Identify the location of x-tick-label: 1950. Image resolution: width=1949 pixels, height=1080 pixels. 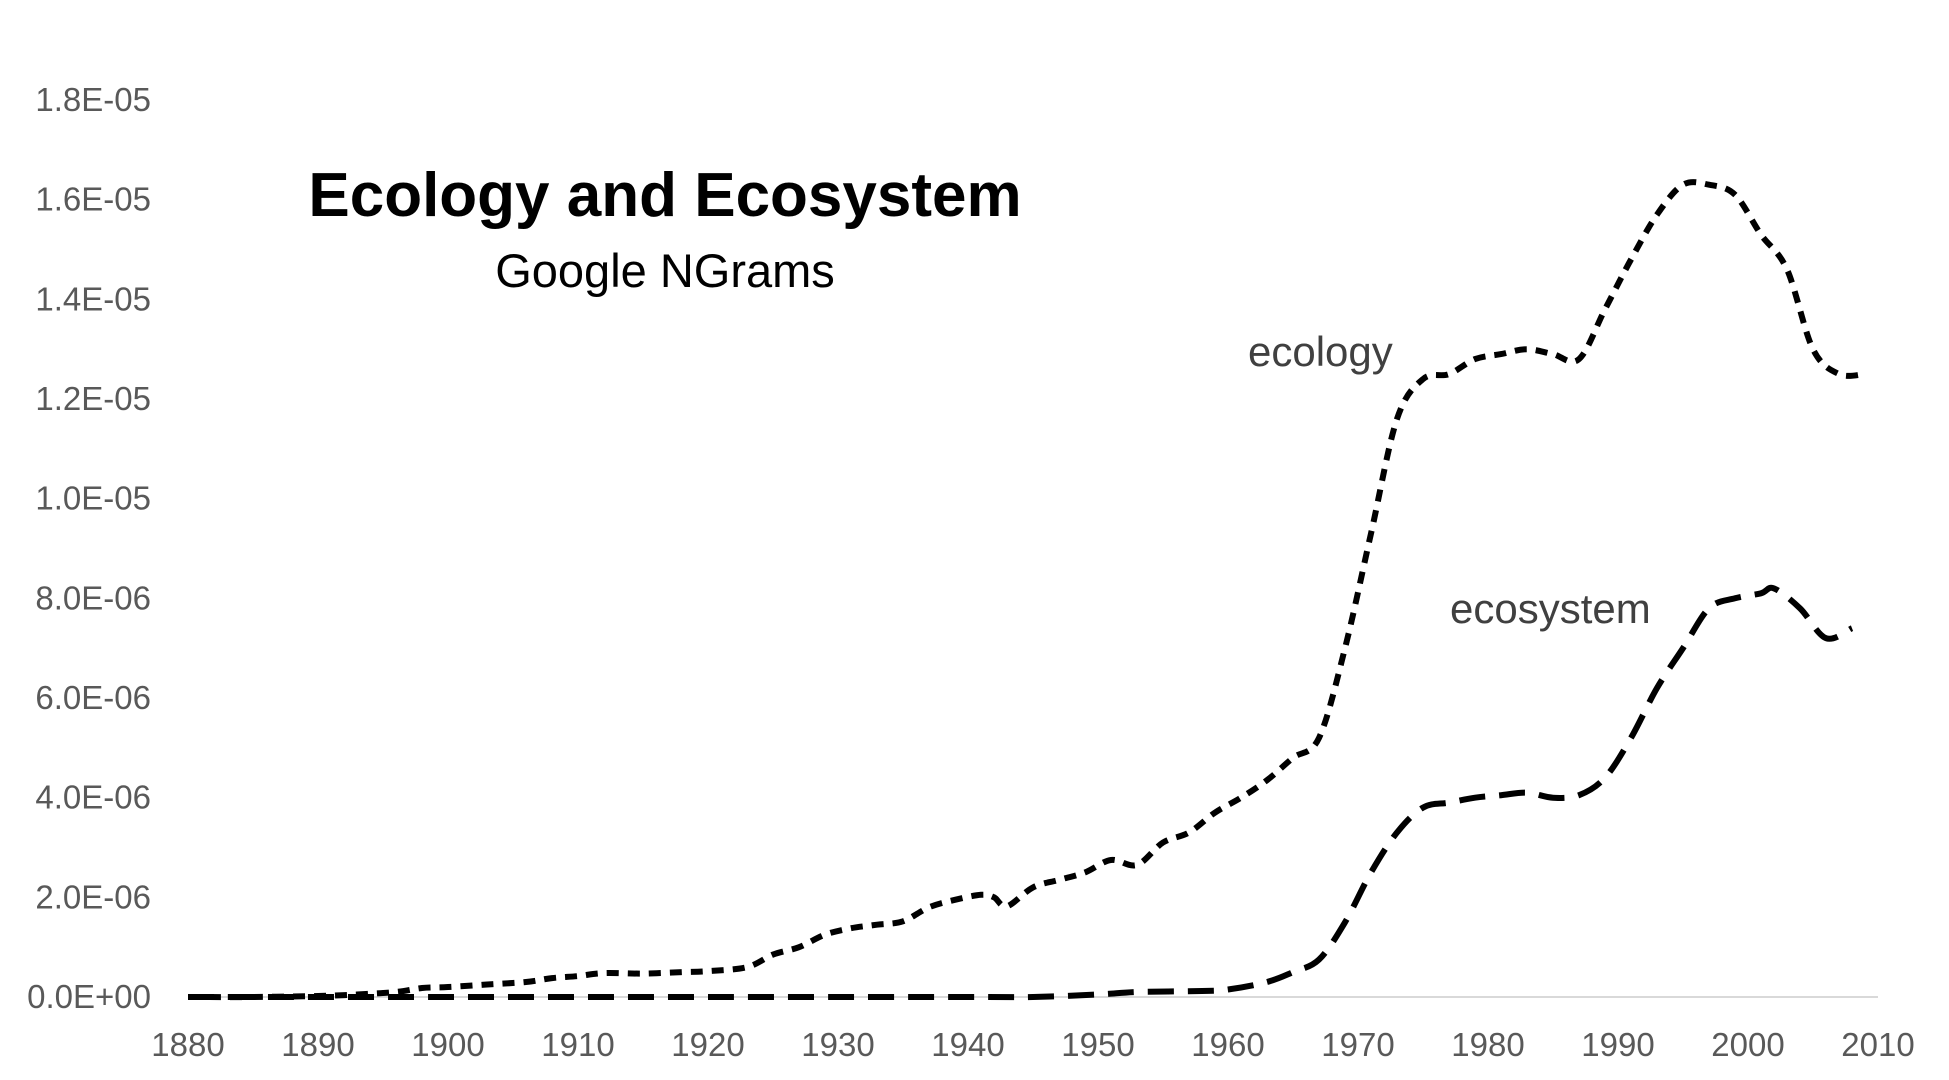
(1097, 1044).